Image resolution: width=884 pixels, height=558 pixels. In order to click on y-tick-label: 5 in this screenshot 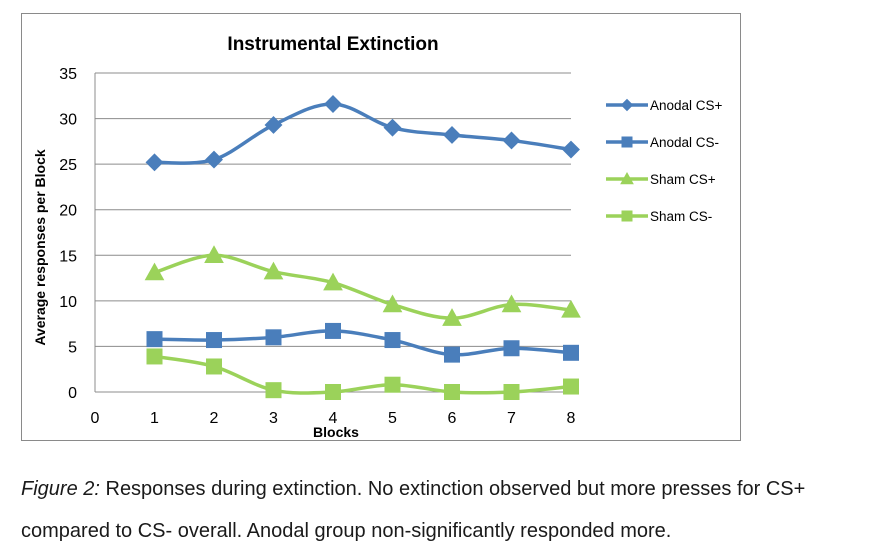, I will do `click(72, 347)`.